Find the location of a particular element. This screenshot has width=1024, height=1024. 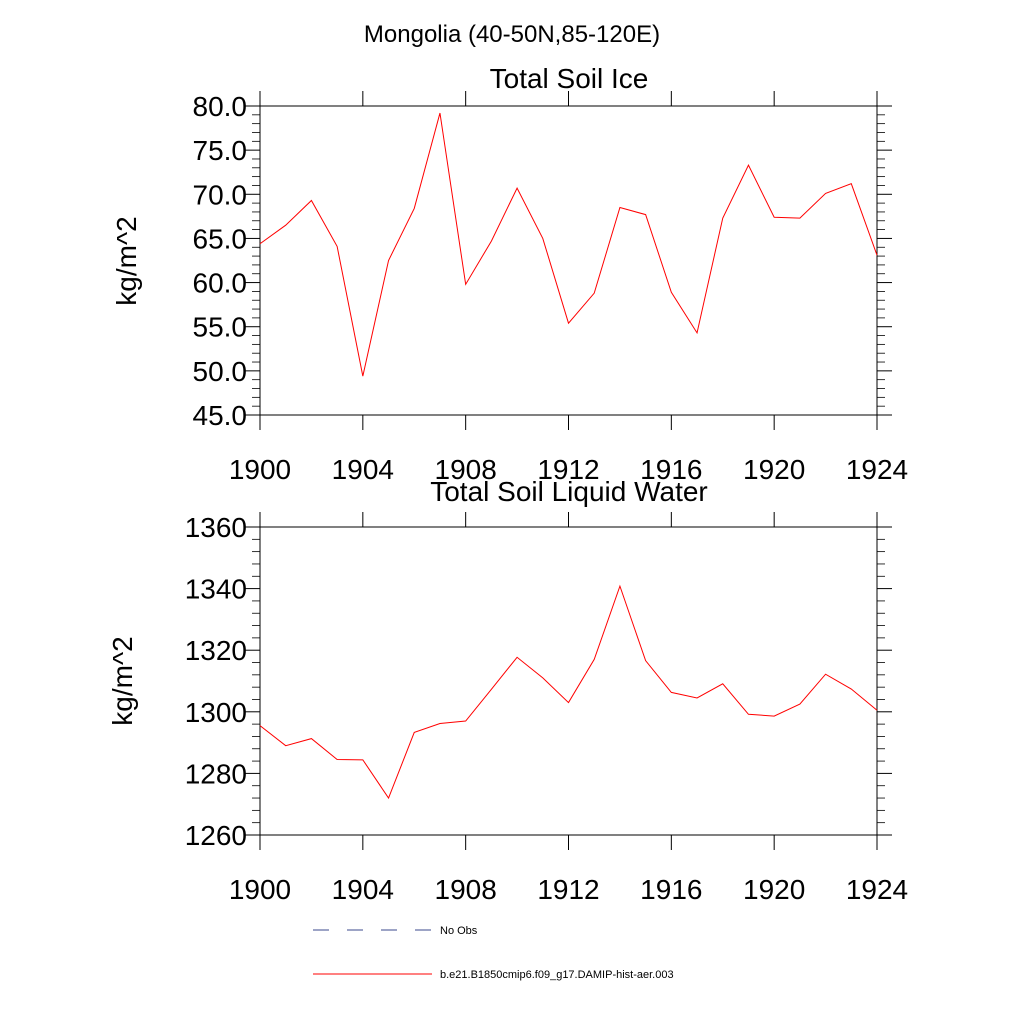

legend-entry-no-obs: No Obs is located at coordinates (395, 931).